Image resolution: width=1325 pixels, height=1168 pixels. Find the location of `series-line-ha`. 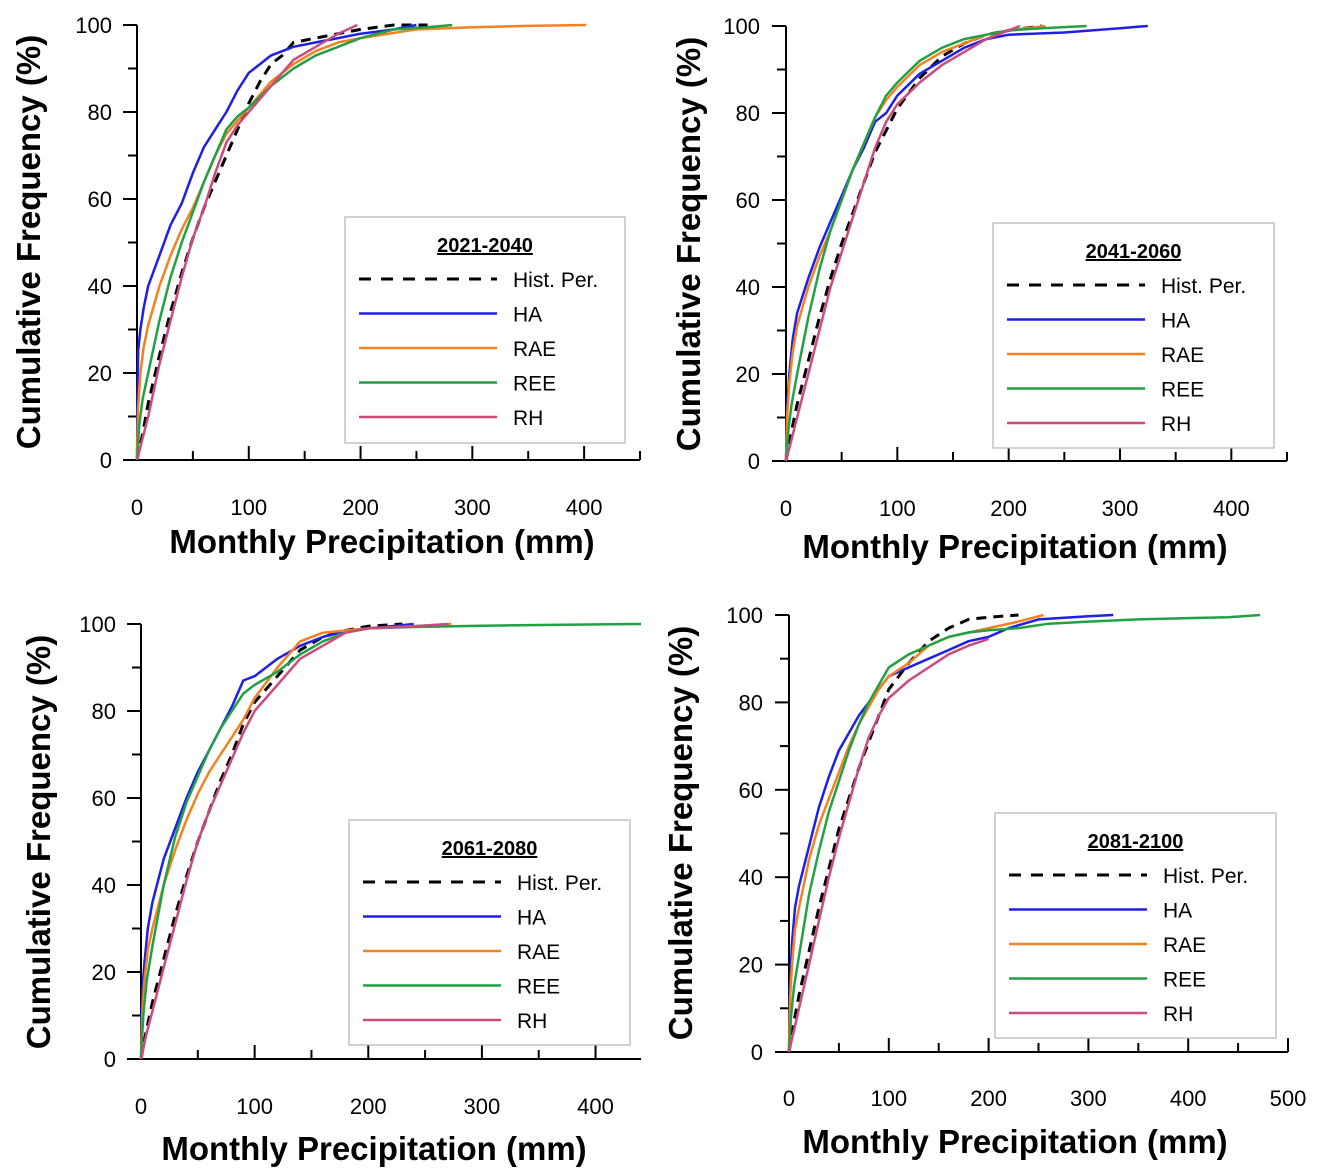

series-line-ha is located at coordinates (966, 243).